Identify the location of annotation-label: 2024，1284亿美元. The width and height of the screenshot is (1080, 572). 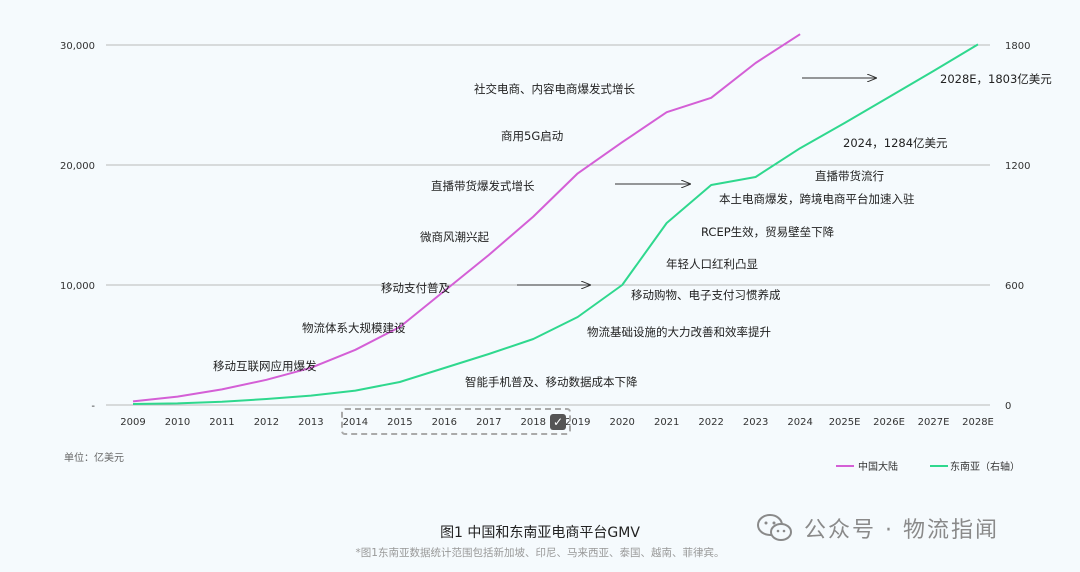
(895, 143).